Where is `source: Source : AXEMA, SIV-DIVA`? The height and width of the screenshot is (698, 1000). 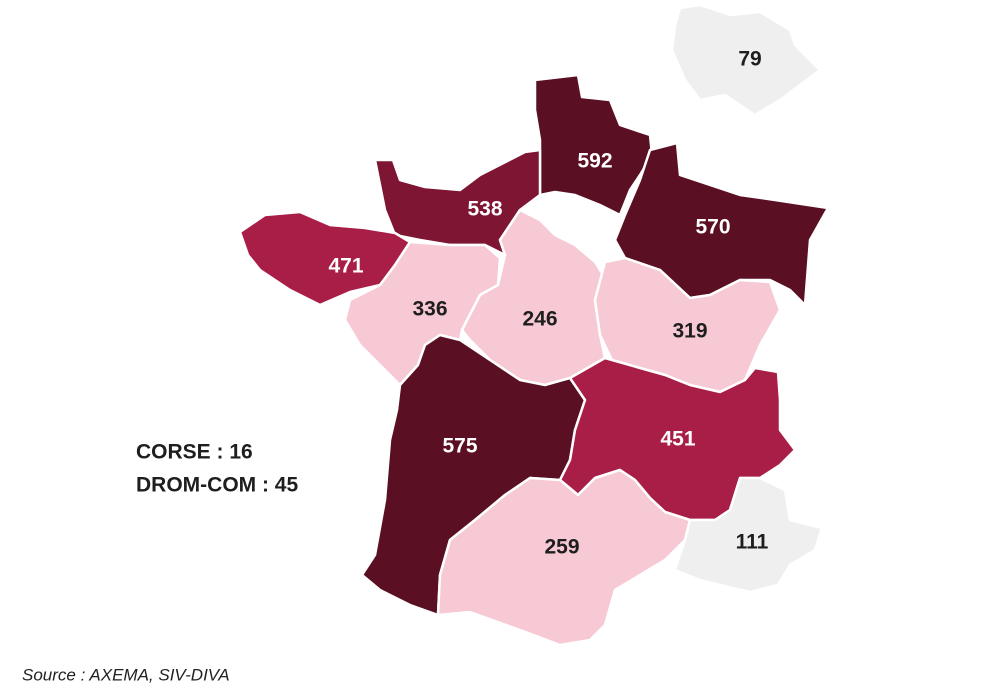
source: Source : AXEMA, SIV-DIVA is located at coordinates (126, 674).